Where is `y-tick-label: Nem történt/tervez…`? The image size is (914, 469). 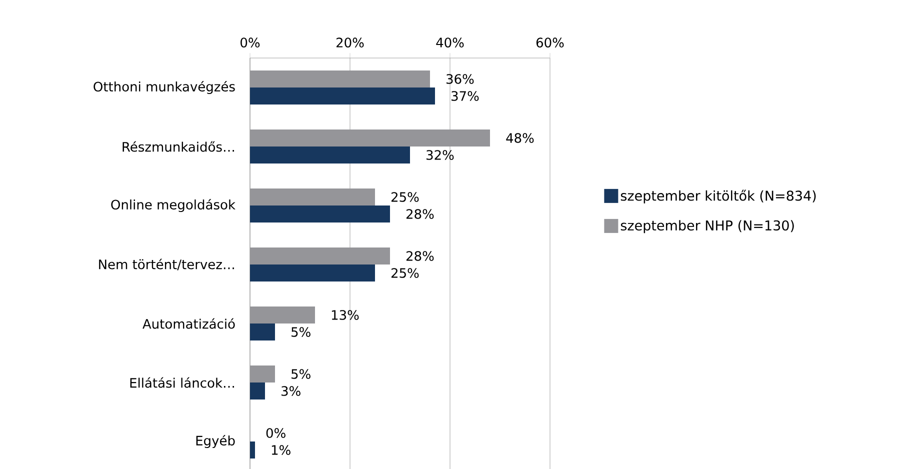
y-tick-label: Nem történt/tervez… is located at coordinates (166, 264).